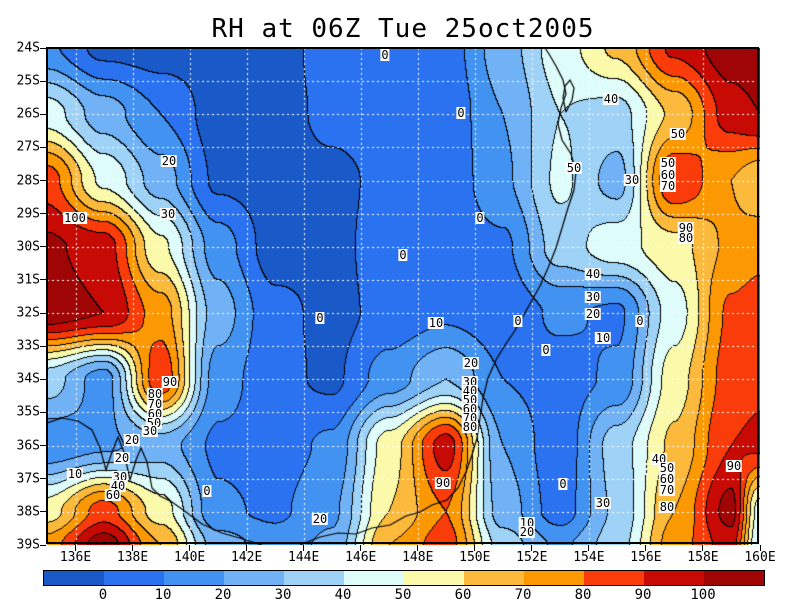  Describe the element at coordinates (28, 214) in the screenshot. I see `y-axis-tick-label: 29S` at that location.